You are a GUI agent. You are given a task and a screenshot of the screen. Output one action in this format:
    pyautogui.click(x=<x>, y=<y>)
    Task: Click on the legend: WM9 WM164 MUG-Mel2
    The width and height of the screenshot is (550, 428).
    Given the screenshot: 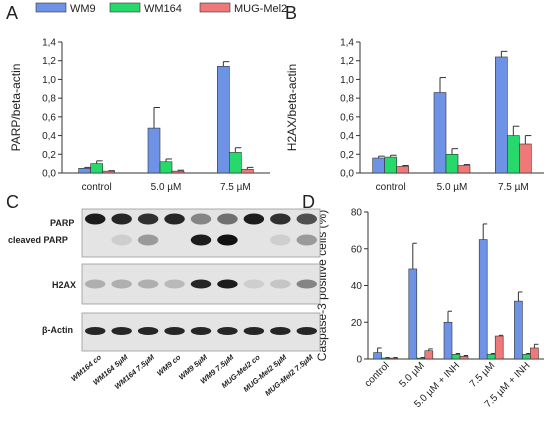 What is the action you would take?
    pyautogui.click(x=161, y=8)
    